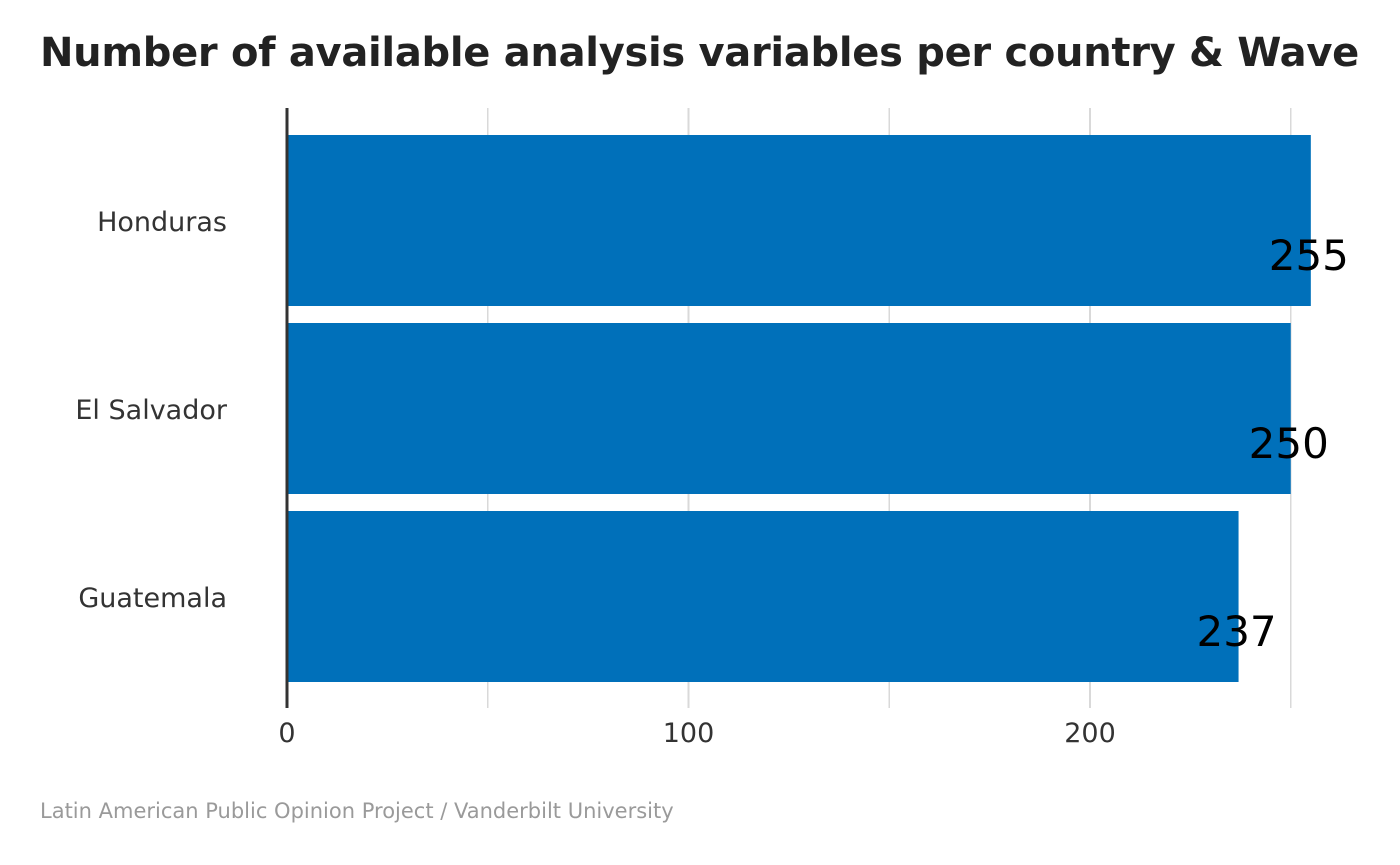 This screenshot has width=1400, height=865. Describe the element at coordinates (1236, 631) in the screenshot. I see `value-label: 237` at that location.